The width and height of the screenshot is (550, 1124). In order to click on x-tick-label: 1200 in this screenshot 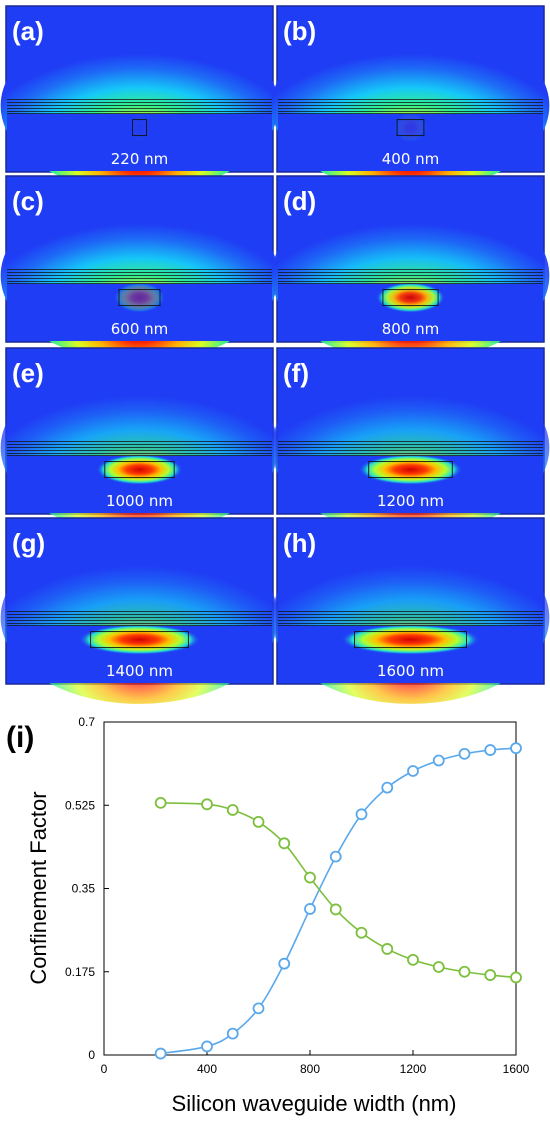, I will do `click(413, 1069)`.